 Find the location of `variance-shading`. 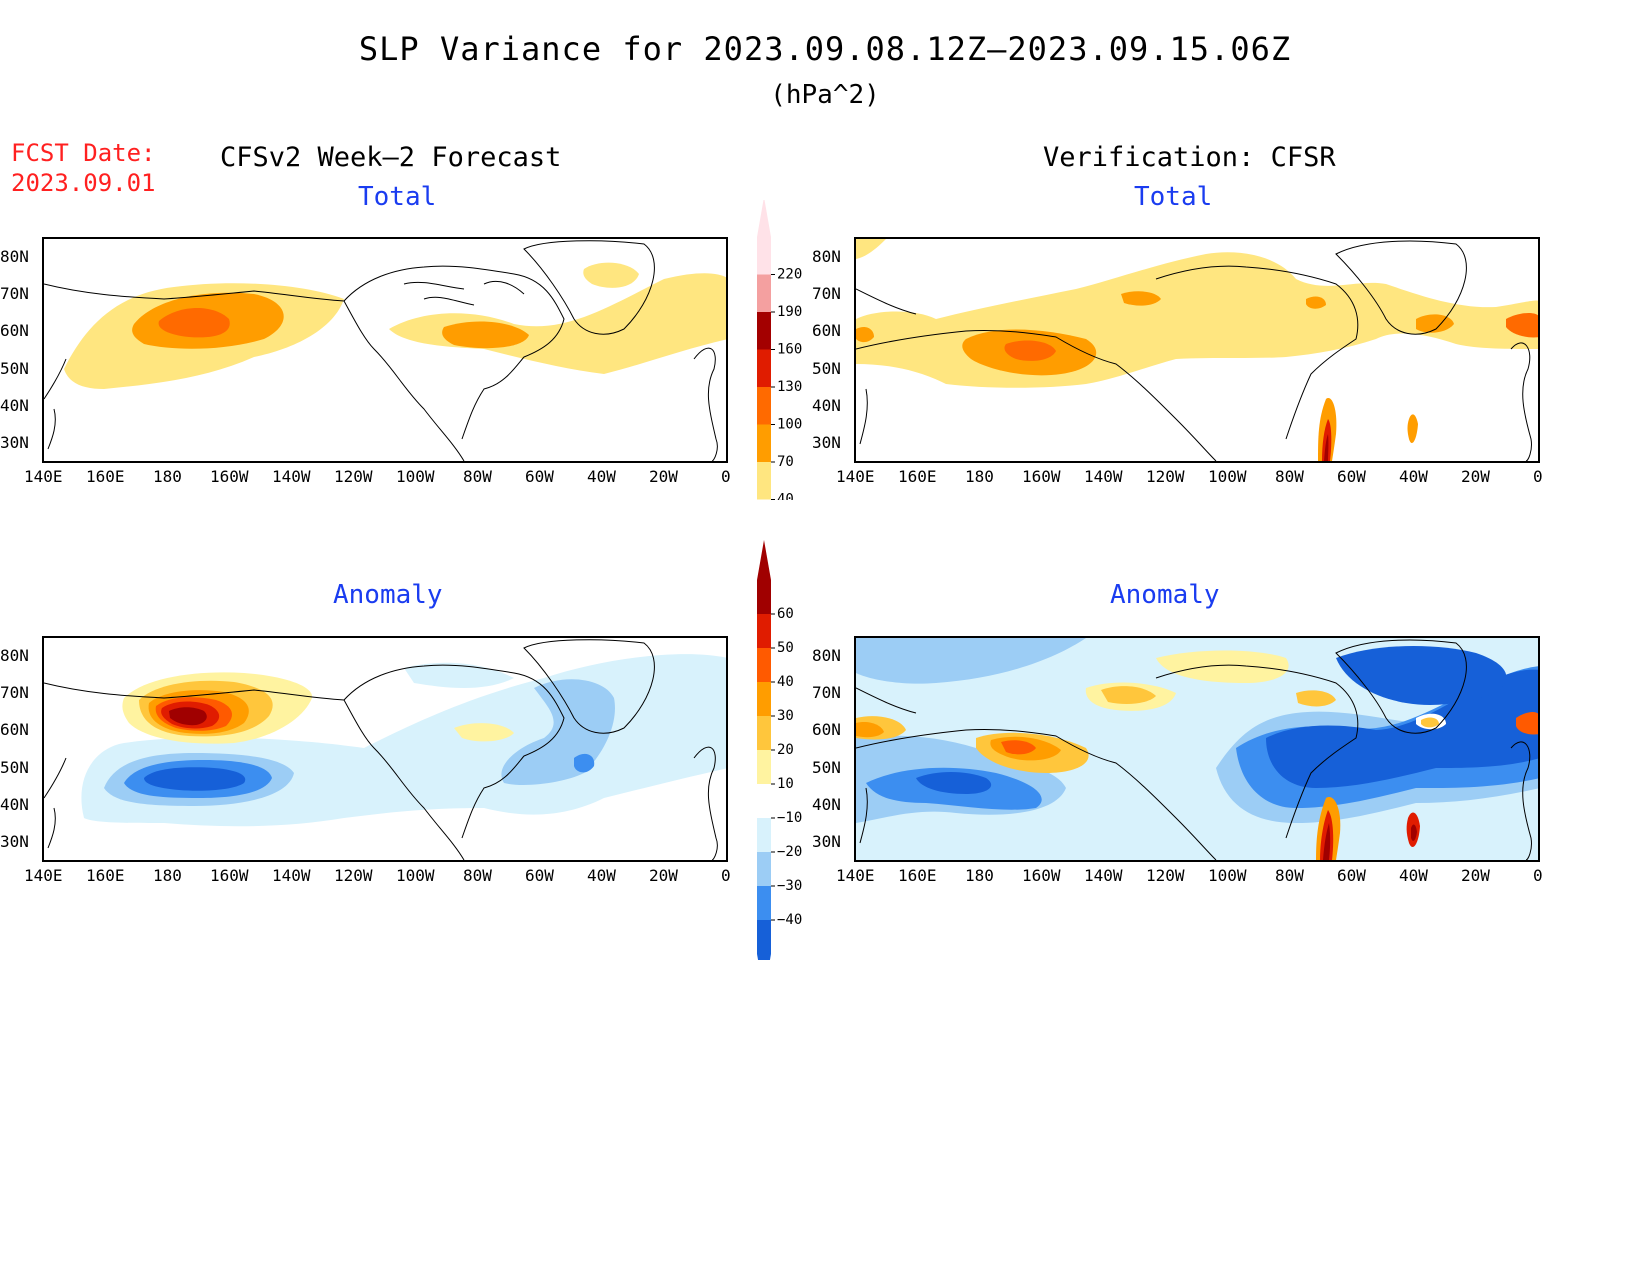

variance-shading is located at coordinates (395, 325).